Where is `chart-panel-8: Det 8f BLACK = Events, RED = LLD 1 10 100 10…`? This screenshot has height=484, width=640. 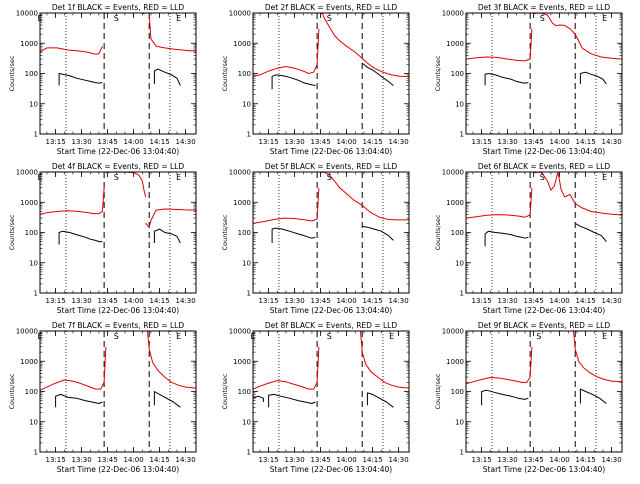
chart-panel-8: Det 8f BLACK = Events, RED = LLD 1 10 100 10… is located at coordinates (315, 397).